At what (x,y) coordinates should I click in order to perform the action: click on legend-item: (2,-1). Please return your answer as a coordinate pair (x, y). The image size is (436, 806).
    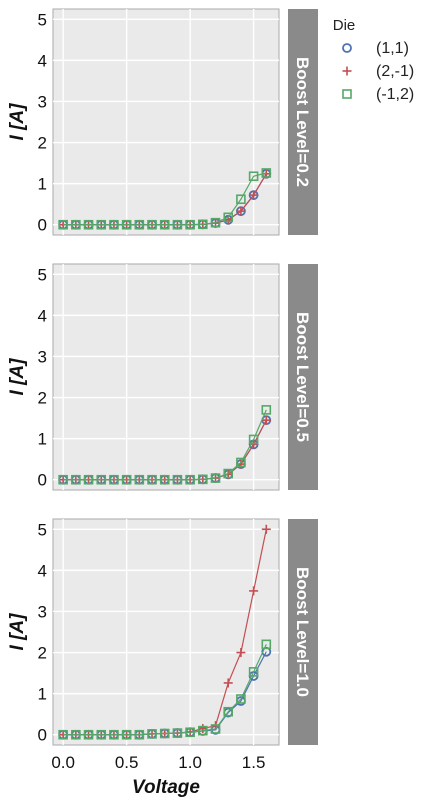
    Looking at the image, I should click on (378, 71).